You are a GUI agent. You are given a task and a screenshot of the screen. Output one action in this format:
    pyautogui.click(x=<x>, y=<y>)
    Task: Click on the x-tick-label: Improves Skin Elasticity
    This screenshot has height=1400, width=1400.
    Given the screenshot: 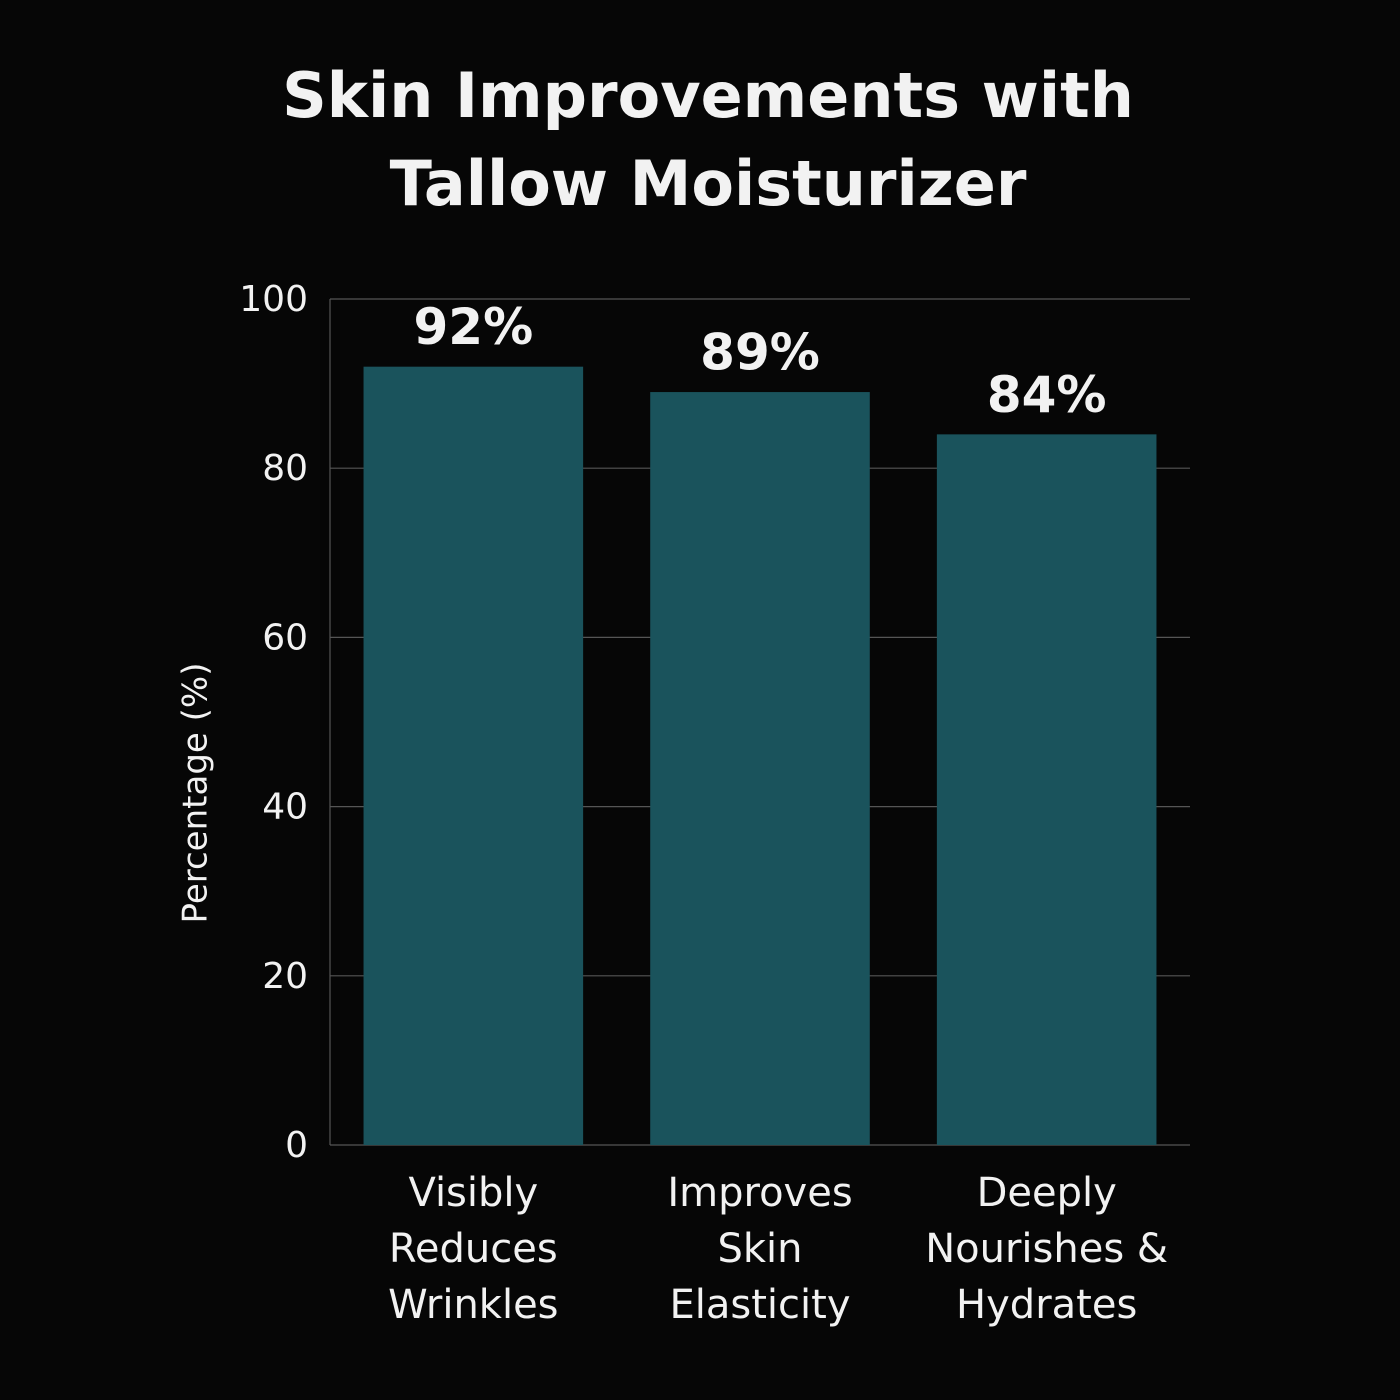 What is the action you would take?
    pyautogui.click(x=759, y=1249)
    